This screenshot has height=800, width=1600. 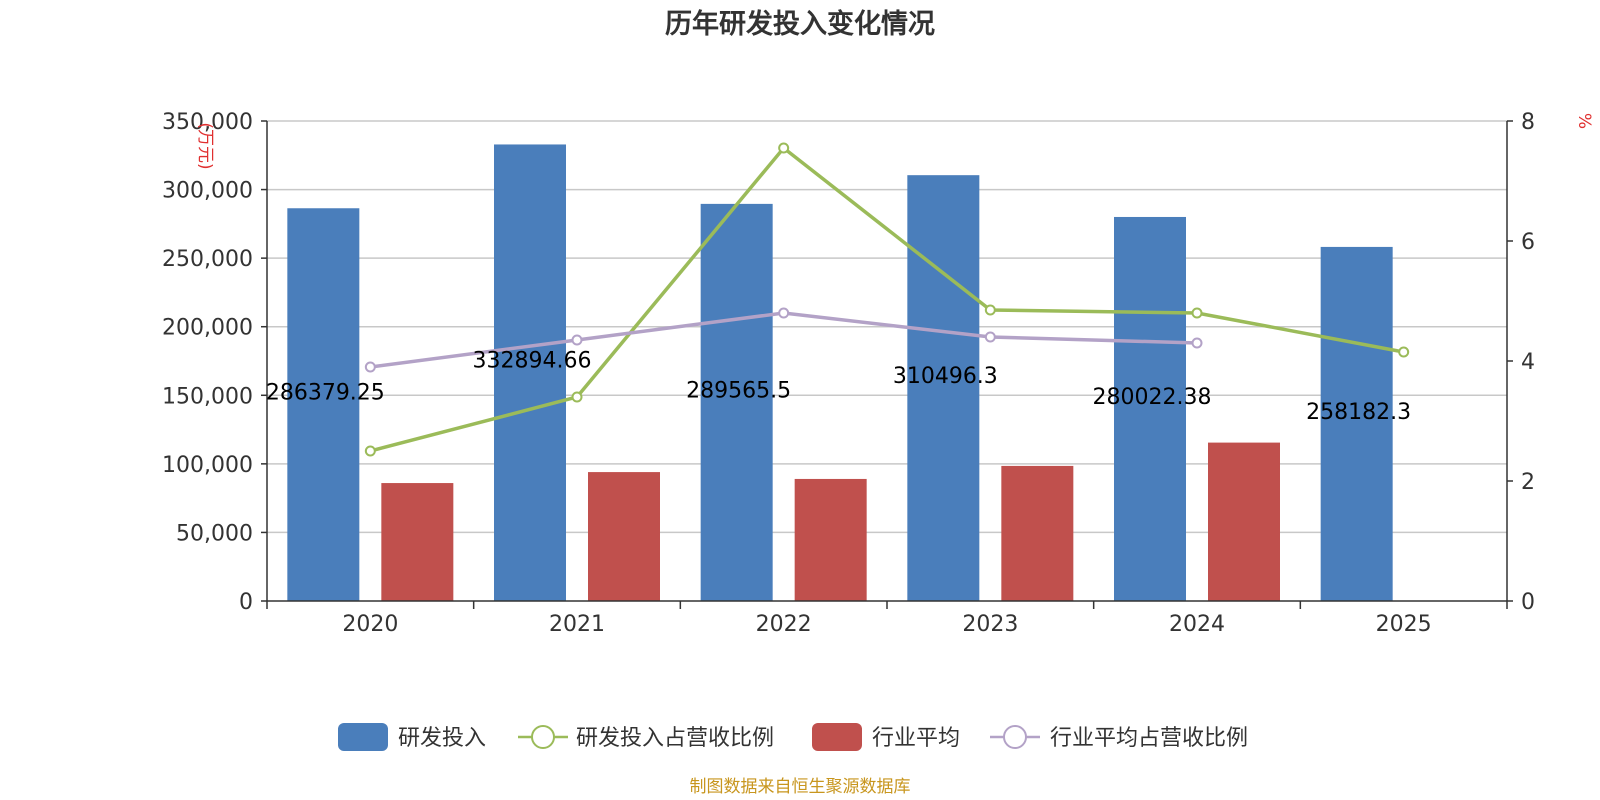 What do you see at coordinates (800, 24) in the screenshot?
I see `chart-title: 历年研发投入变化情况` at bounding box center [800, 24].